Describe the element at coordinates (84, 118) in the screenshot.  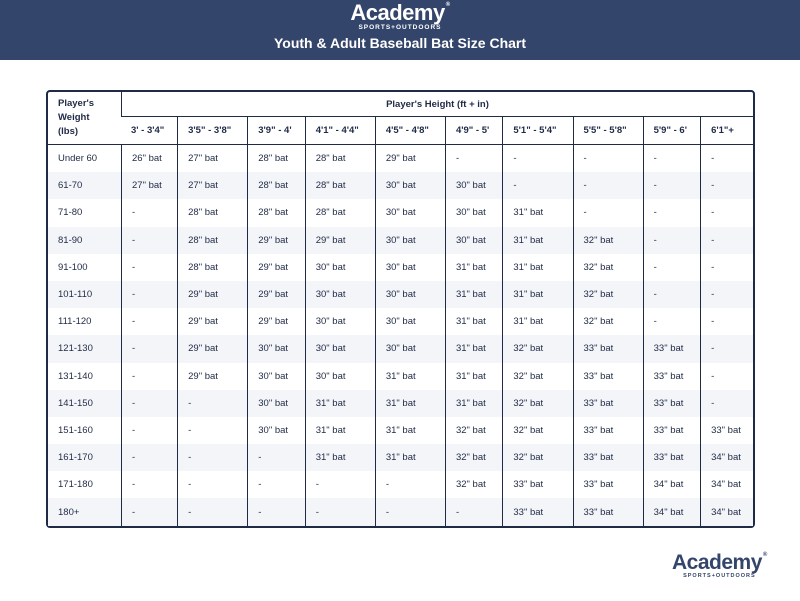
I see `weight-header: Player's Weight (lbs)` at that location.